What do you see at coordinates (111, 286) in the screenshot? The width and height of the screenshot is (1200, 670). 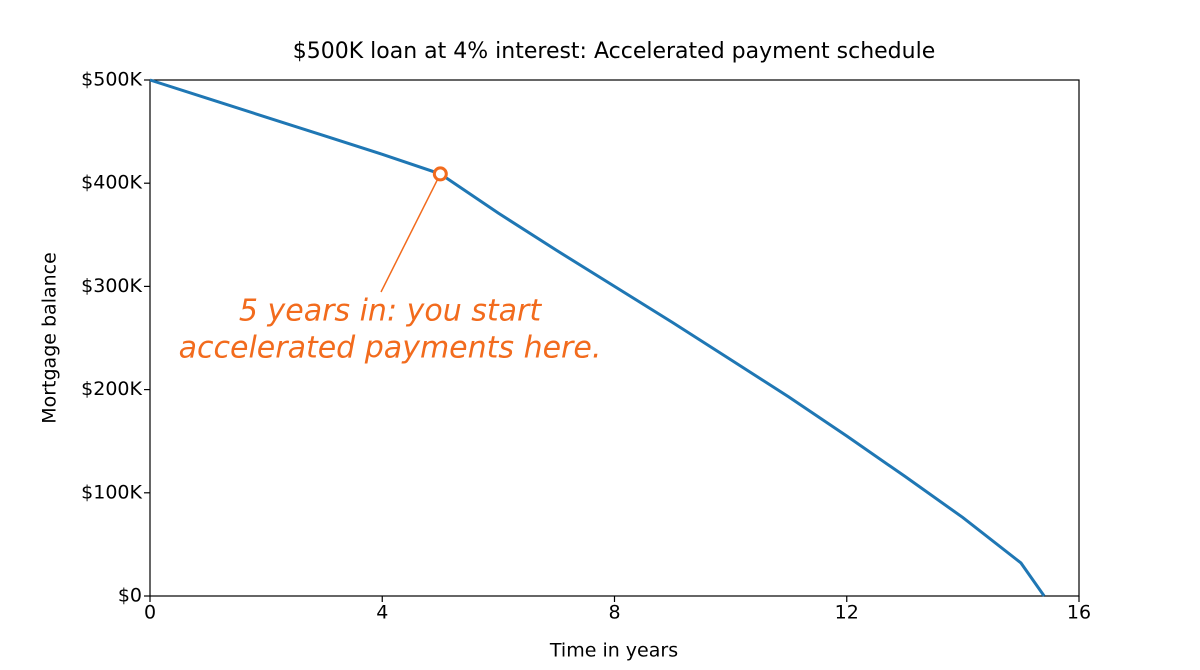 I see `y-tick-label: $300K` at bounding box center [111, 286].